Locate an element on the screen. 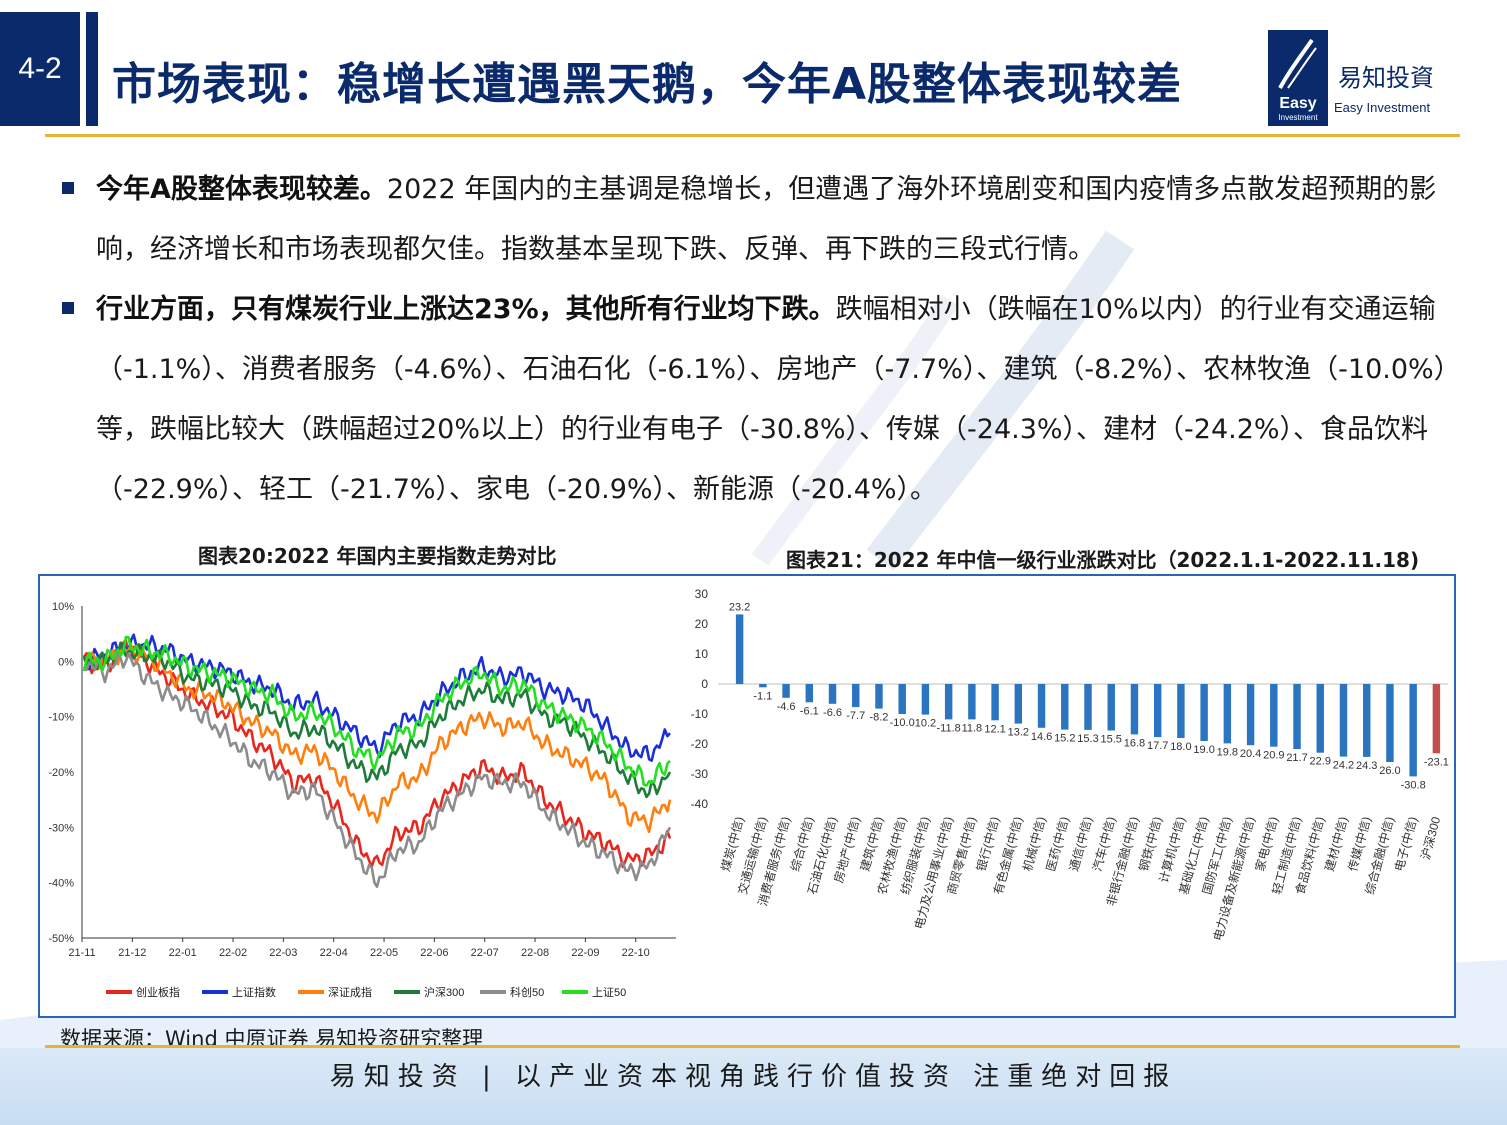 The image size is (1507, 1125). line-chart-x-tick: 22-05 is located at coordinates (384, 953).